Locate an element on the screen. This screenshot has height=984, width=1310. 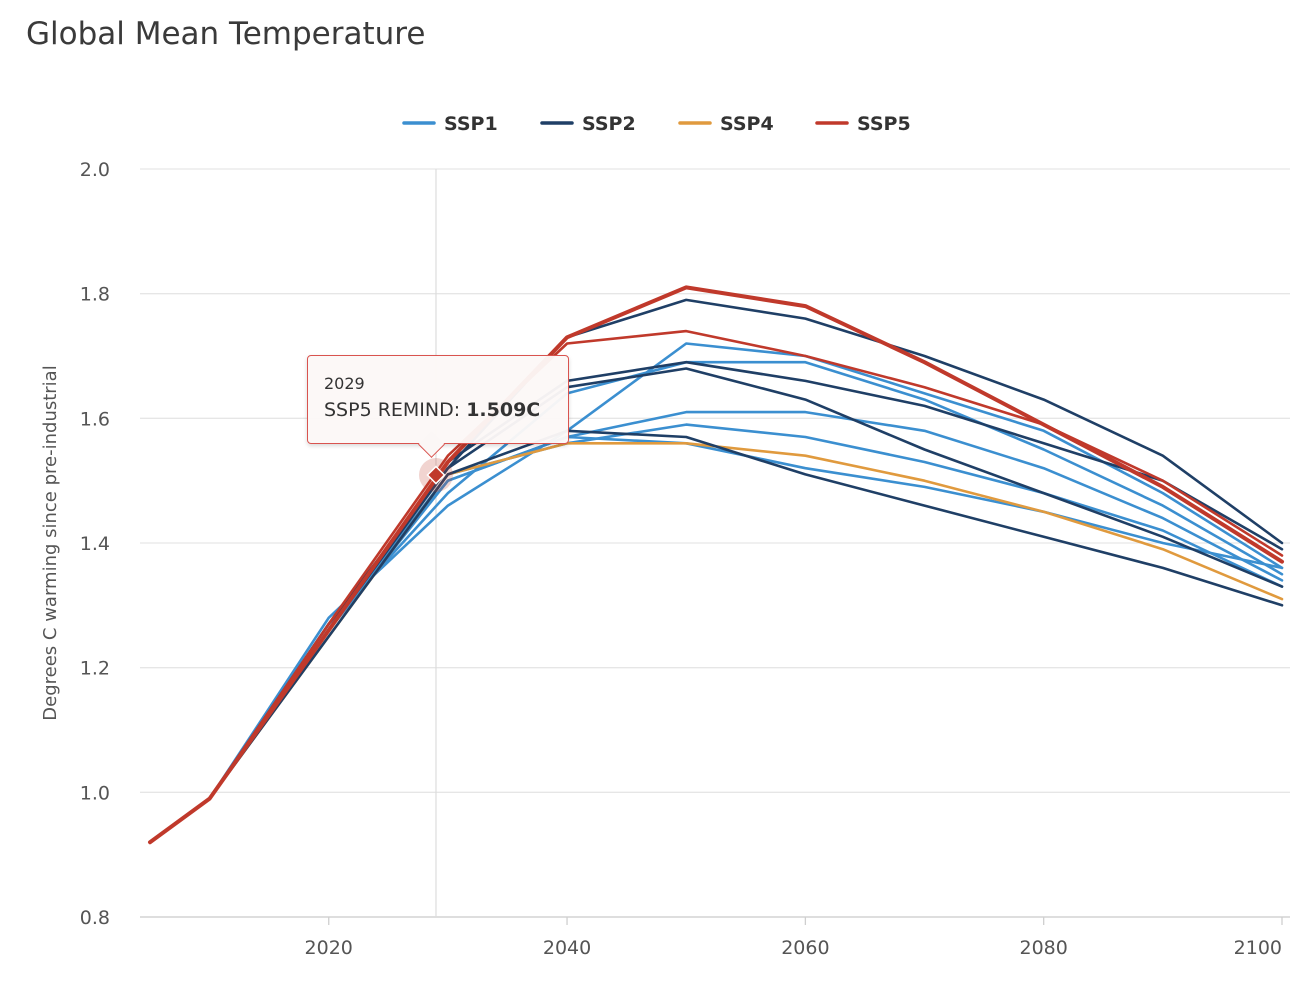
x-tick-label: 2100 is located at coordinates (1258, 948).